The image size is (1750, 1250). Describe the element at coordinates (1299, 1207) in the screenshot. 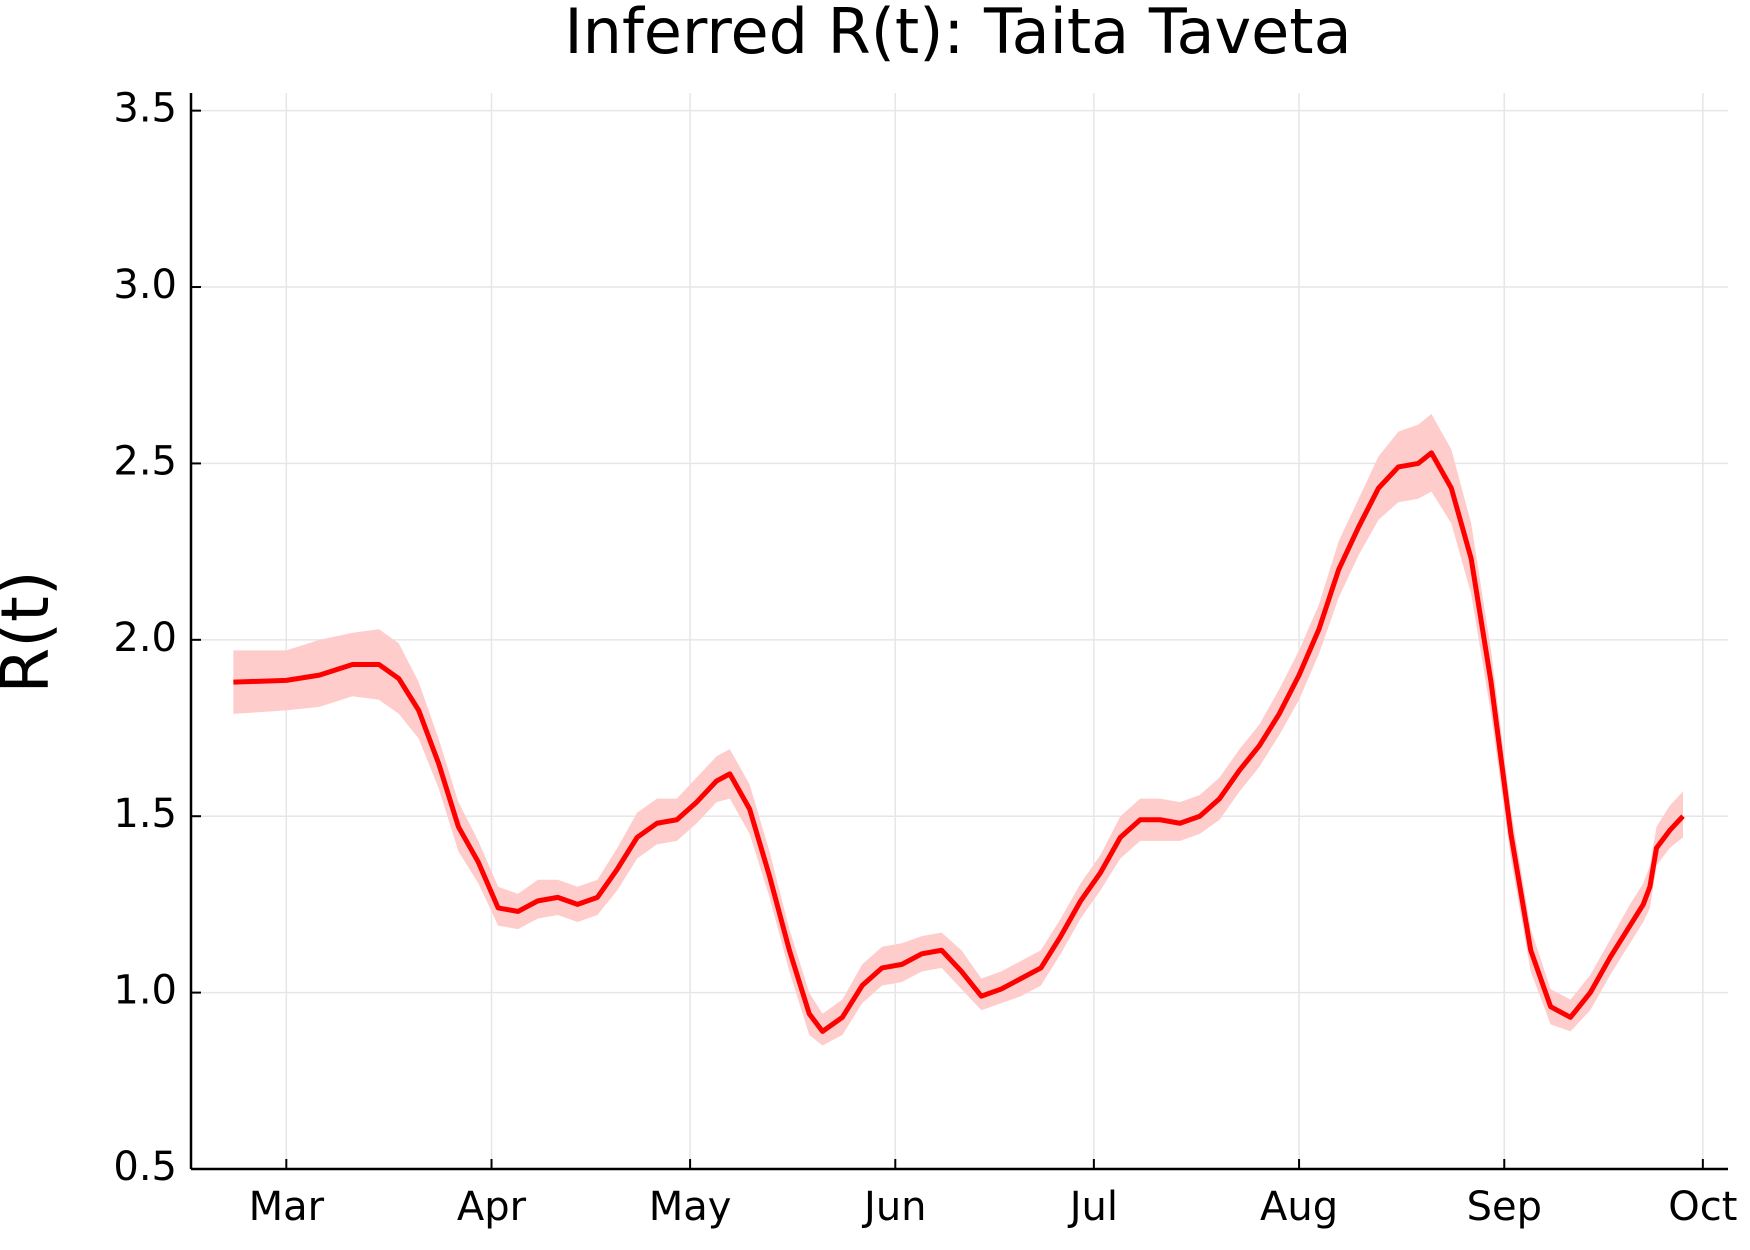

I see `x-tick-label: Aug` at that location.